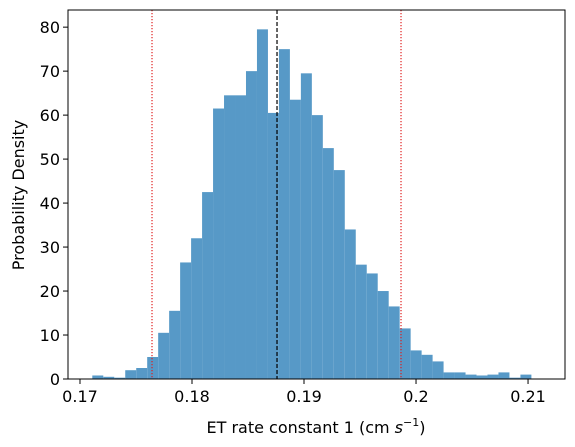  I want to click on y-tick-label: 50, so click(50, 159).